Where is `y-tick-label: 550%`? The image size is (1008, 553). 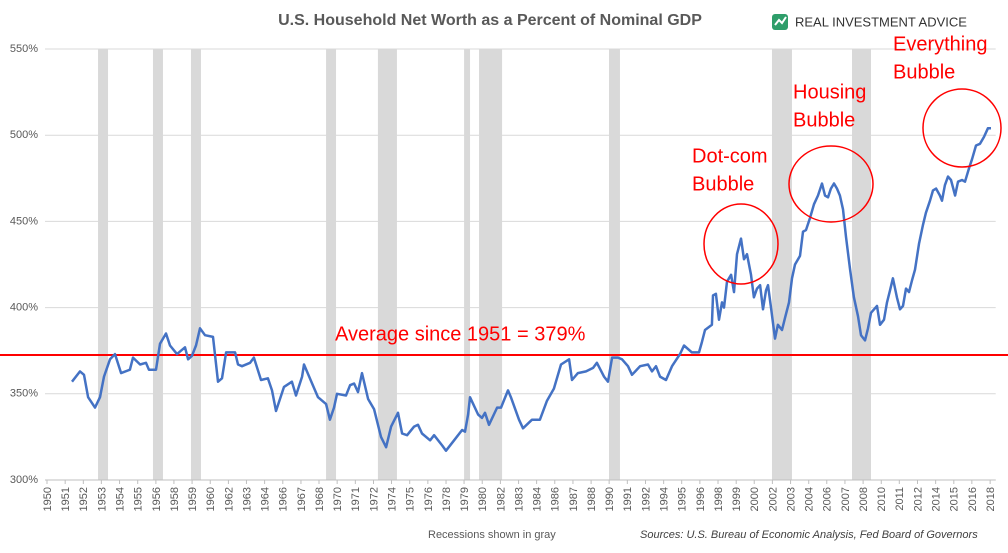 y-tick-label: 550% is located at coordinates (24, 49).